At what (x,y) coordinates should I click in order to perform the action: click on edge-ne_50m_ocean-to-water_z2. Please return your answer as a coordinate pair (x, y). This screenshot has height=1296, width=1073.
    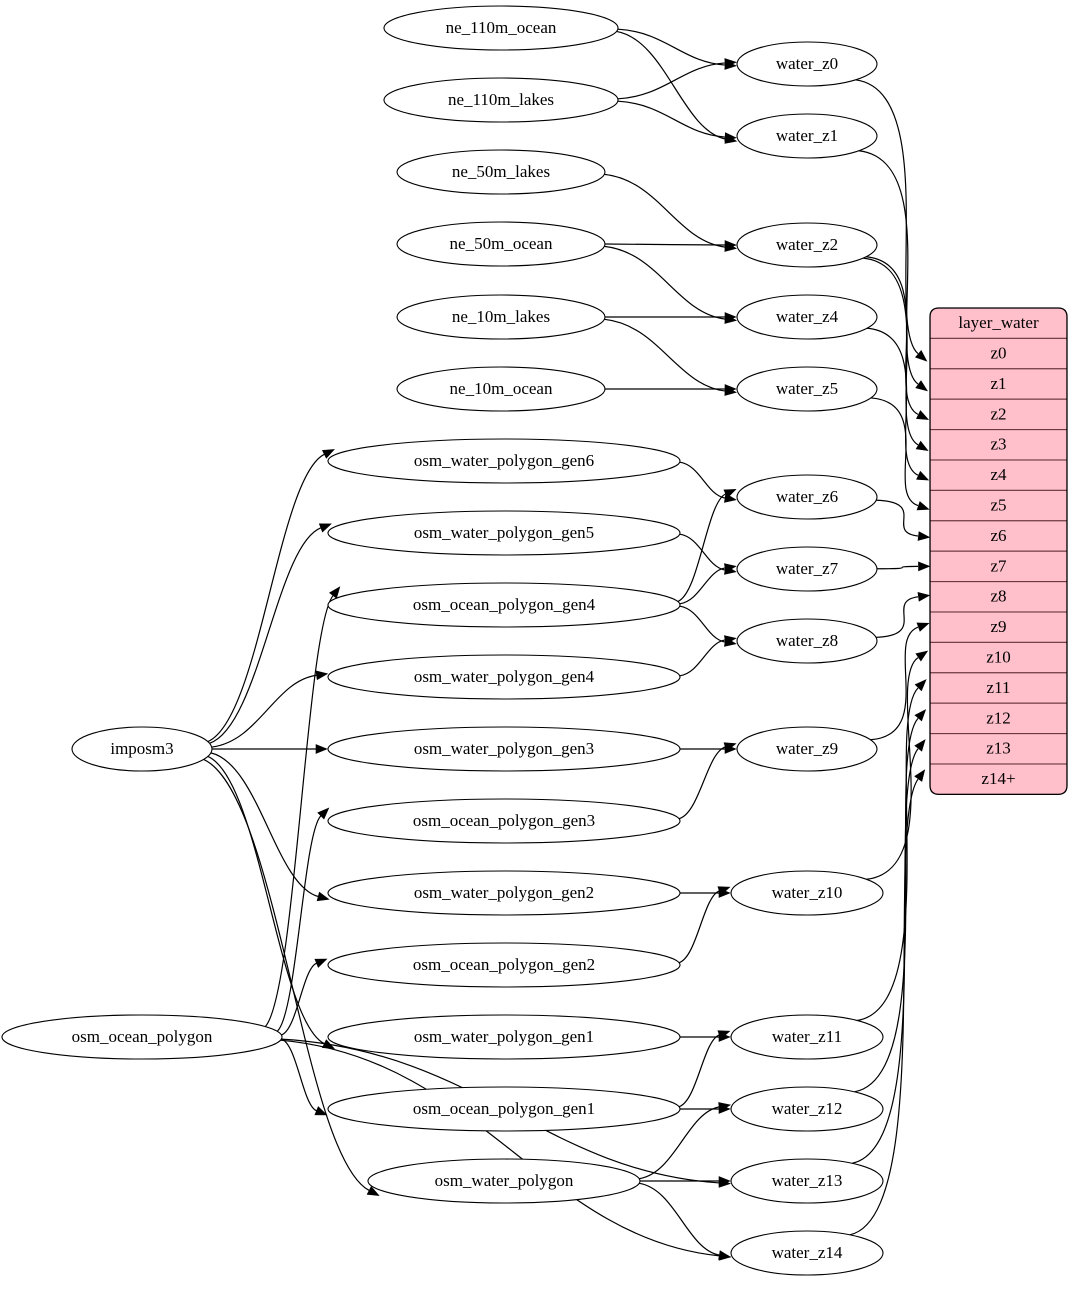
    Looking at the image, I should click on (665, 244).